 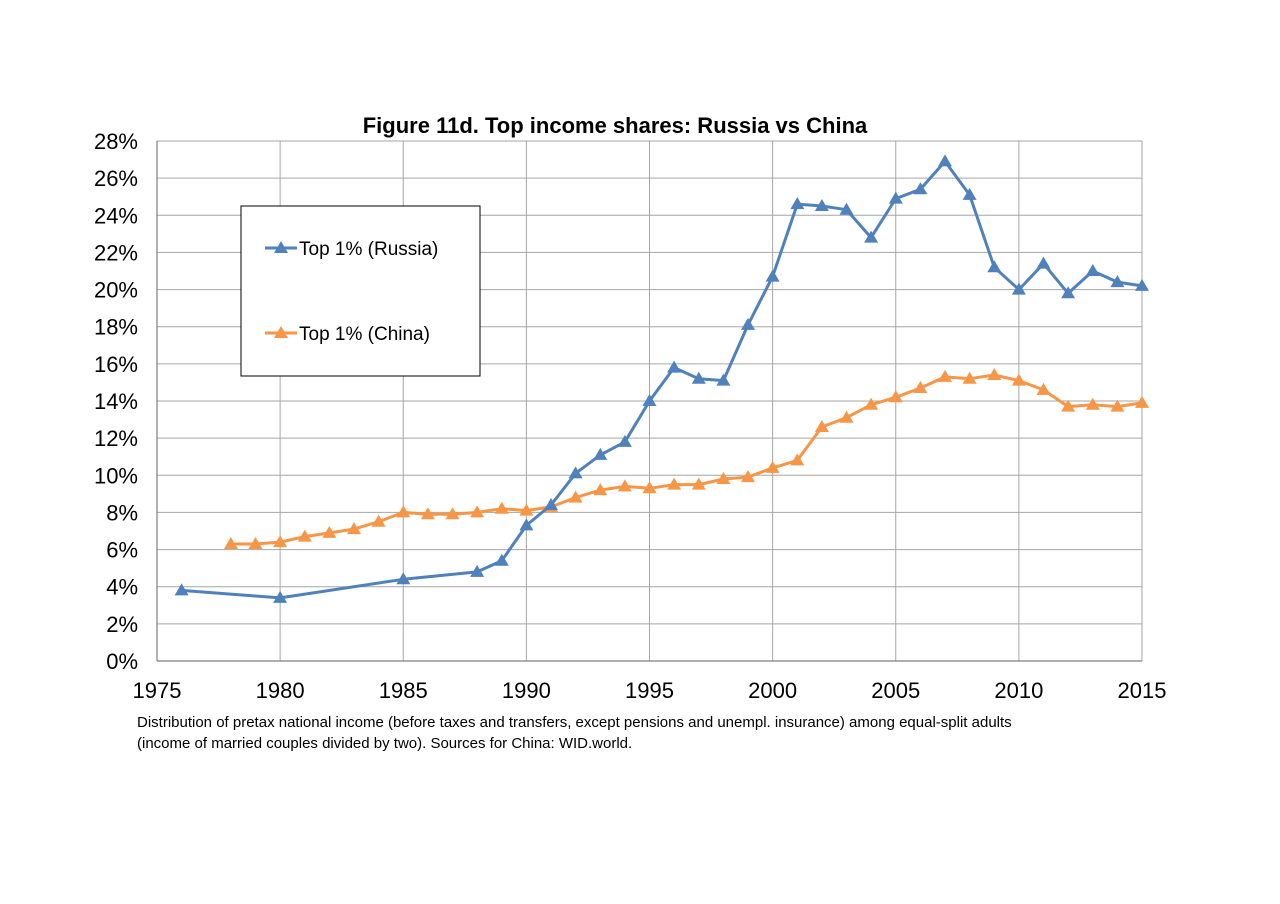 I want to click on y-axis-tick-labels: 0% 2% 4% 6% 8% 10% 12% 14% 16% 18% 20% 22% 24% 26% 28%, so click(x=116, y=401).